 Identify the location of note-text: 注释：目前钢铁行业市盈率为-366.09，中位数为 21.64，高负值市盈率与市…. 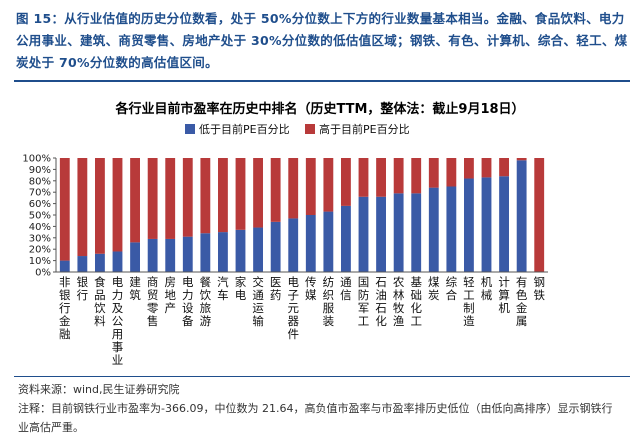
(315, 418).